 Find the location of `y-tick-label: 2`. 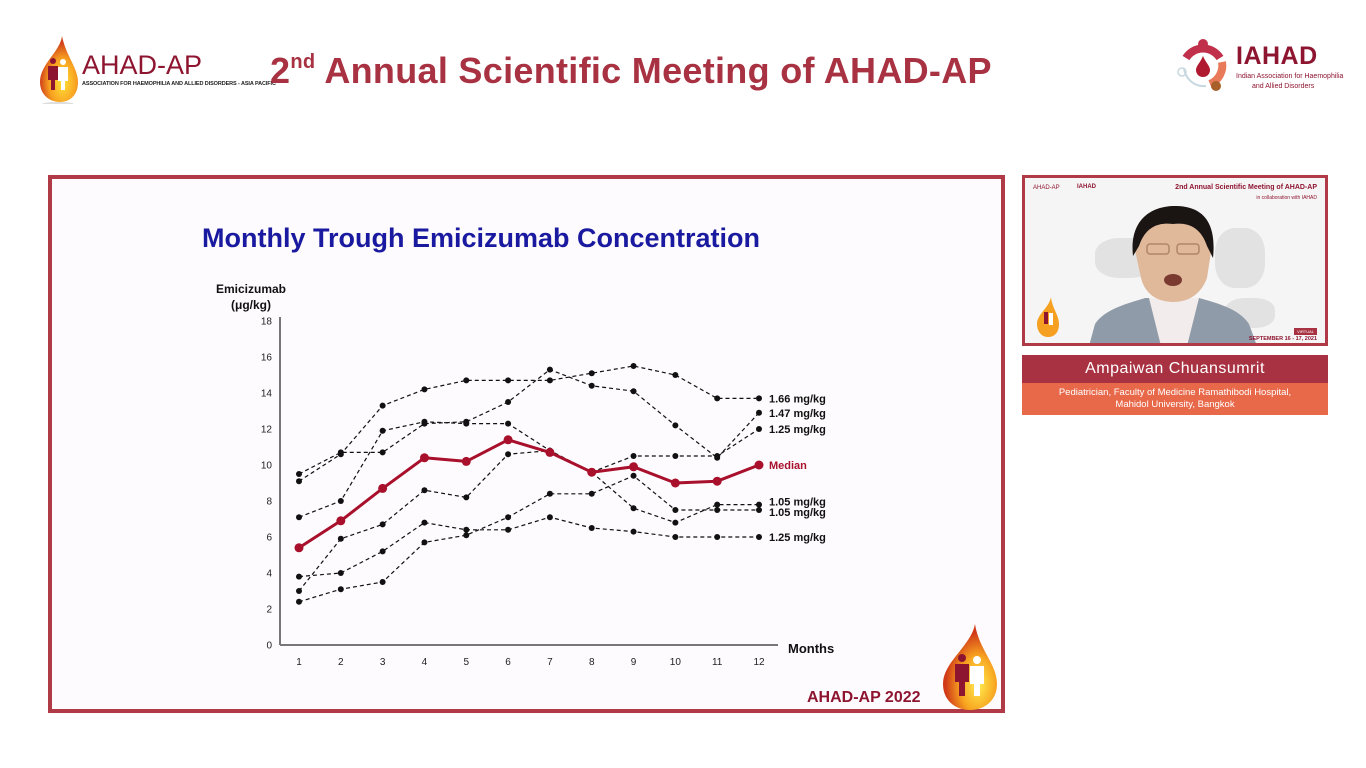

y-tick-label: 2 is located at coordinates (269, 610).